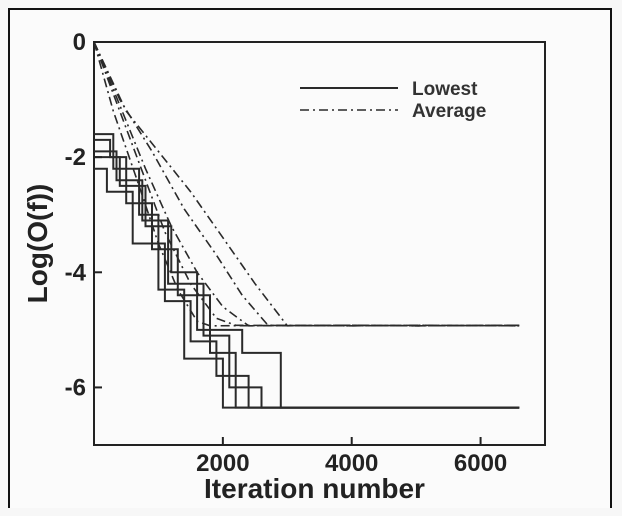 The height and width of the screenshot is (516, 622). Describe the element at coordinates (449, 111) in the screenshot. I see `legend-label-average: Average` at that location.